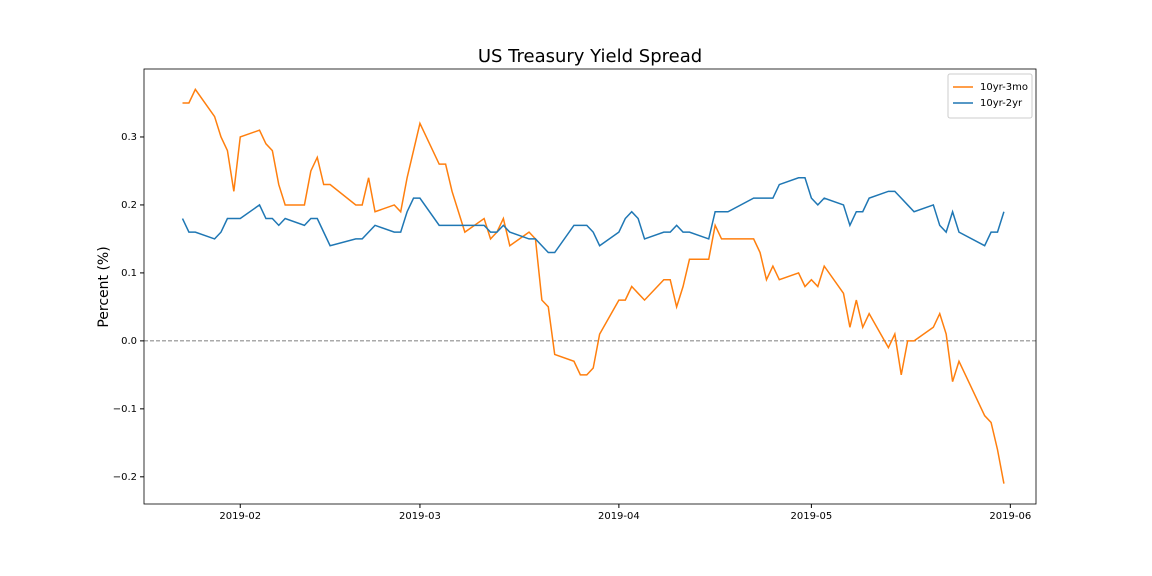 The width and height of the screenshot is (1152, 576). I want to click on y-tick-label: 0.3, so click(129, 137).